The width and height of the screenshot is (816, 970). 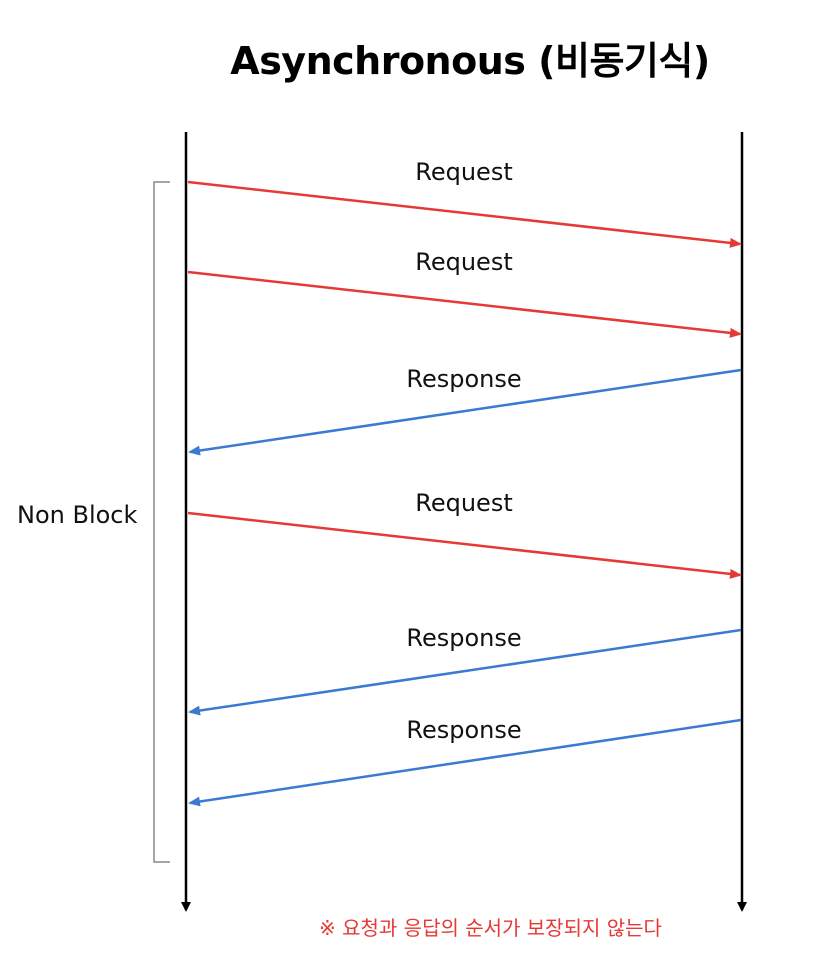 I want to click on message-3: Response, so click(x=465, y=410).